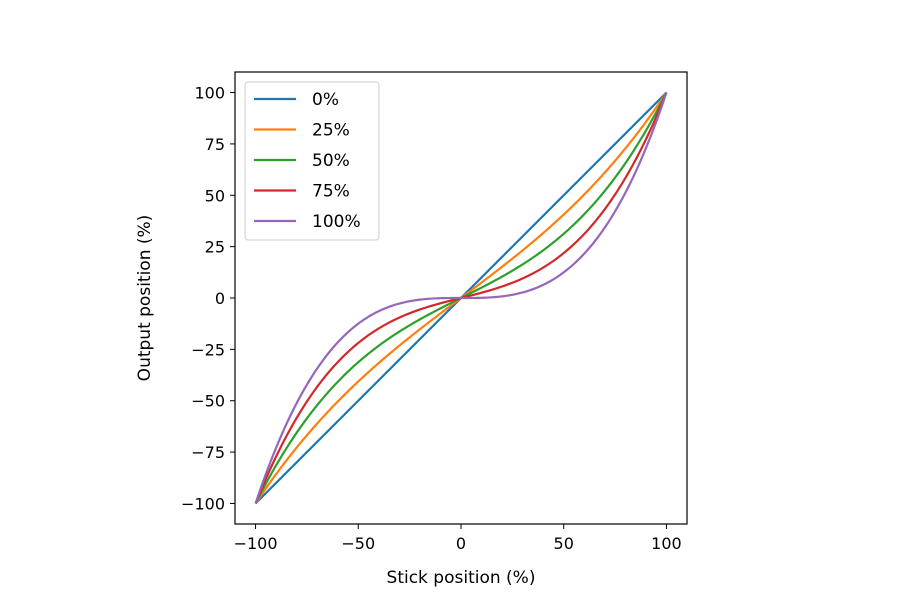 This screenshot has height=600, width=900. I want to click on x-tick-label: 0, so click(461, 543).